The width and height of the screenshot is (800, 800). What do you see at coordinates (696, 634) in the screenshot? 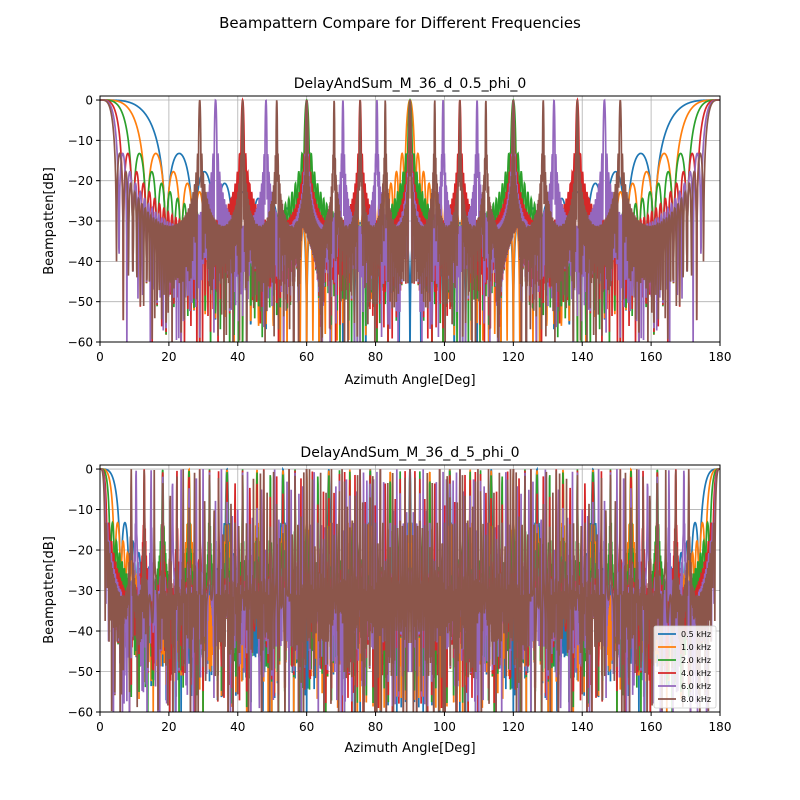
I see `legend-label: 0.5 kHz` at bounding box center [696, 634].